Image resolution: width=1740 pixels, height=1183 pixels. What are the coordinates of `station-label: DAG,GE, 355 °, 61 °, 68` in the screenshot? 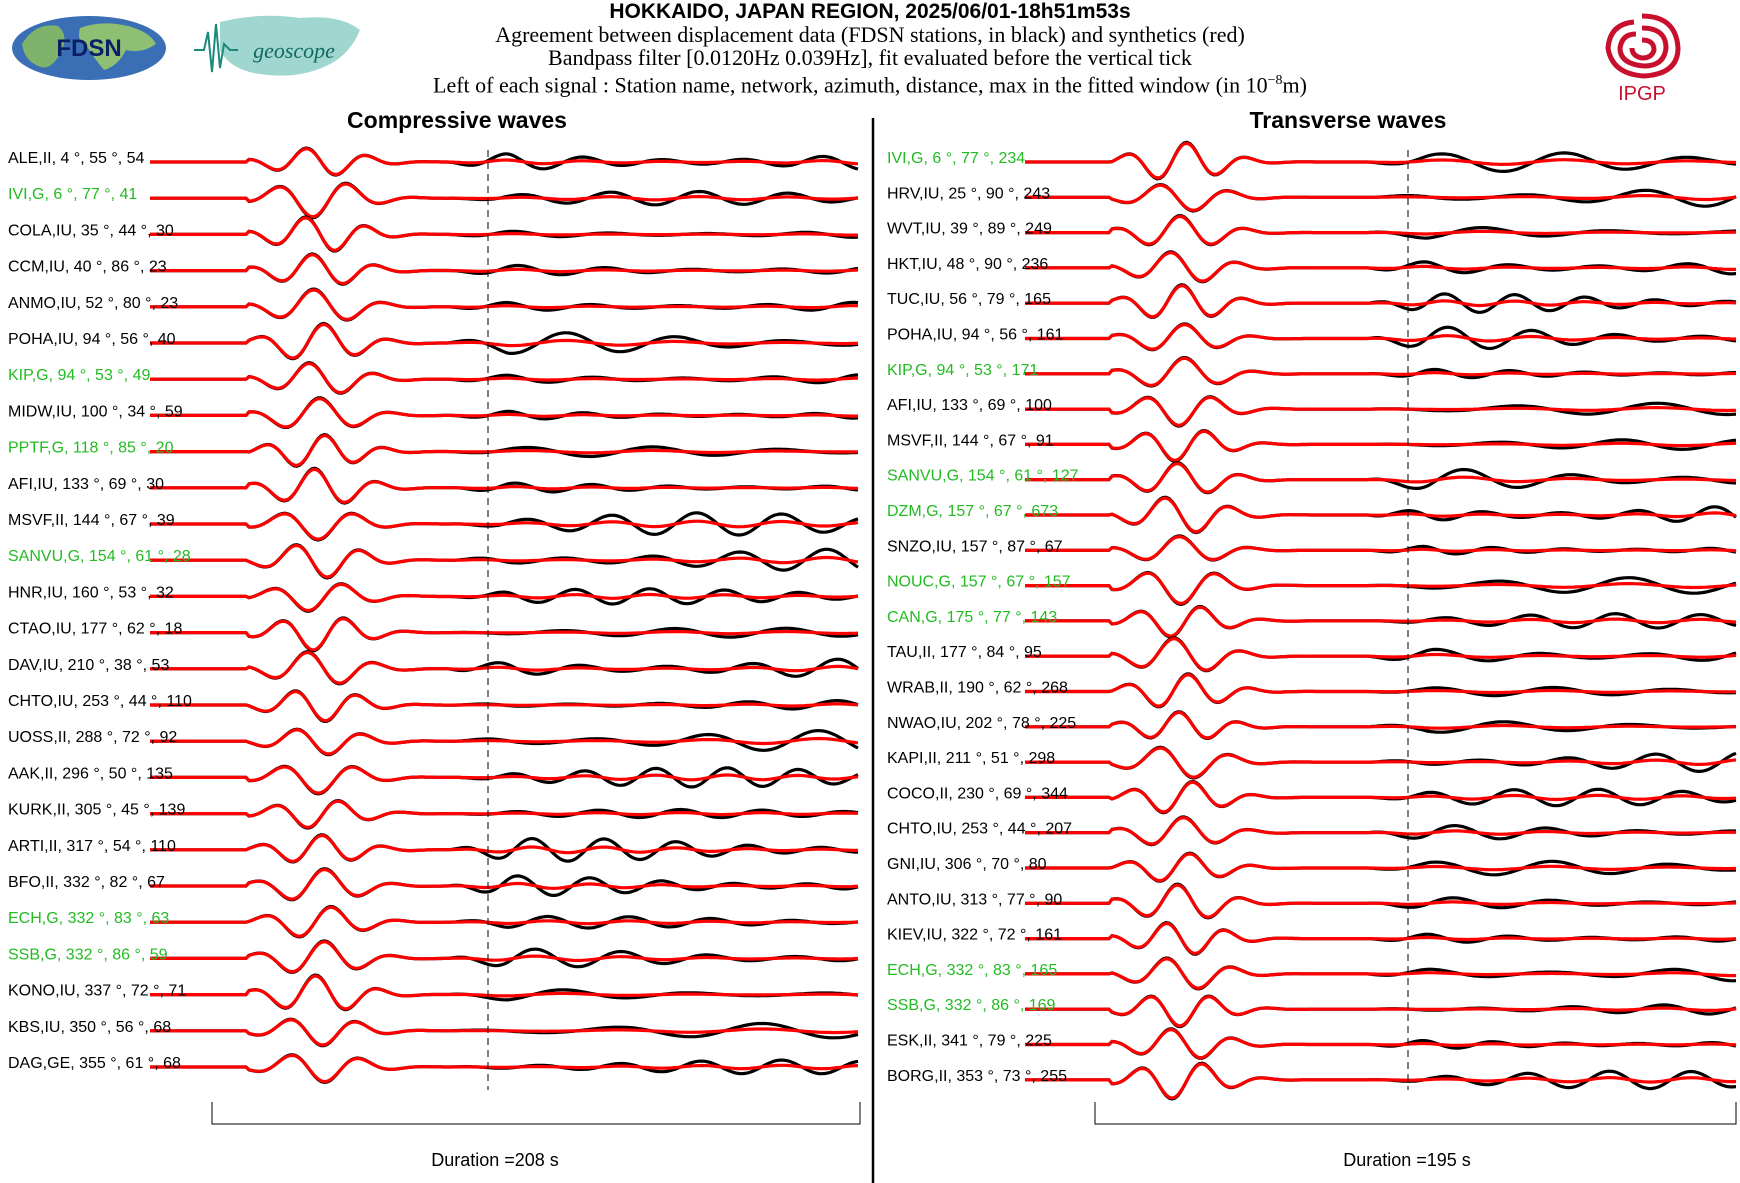 It's located at (94, 1063).